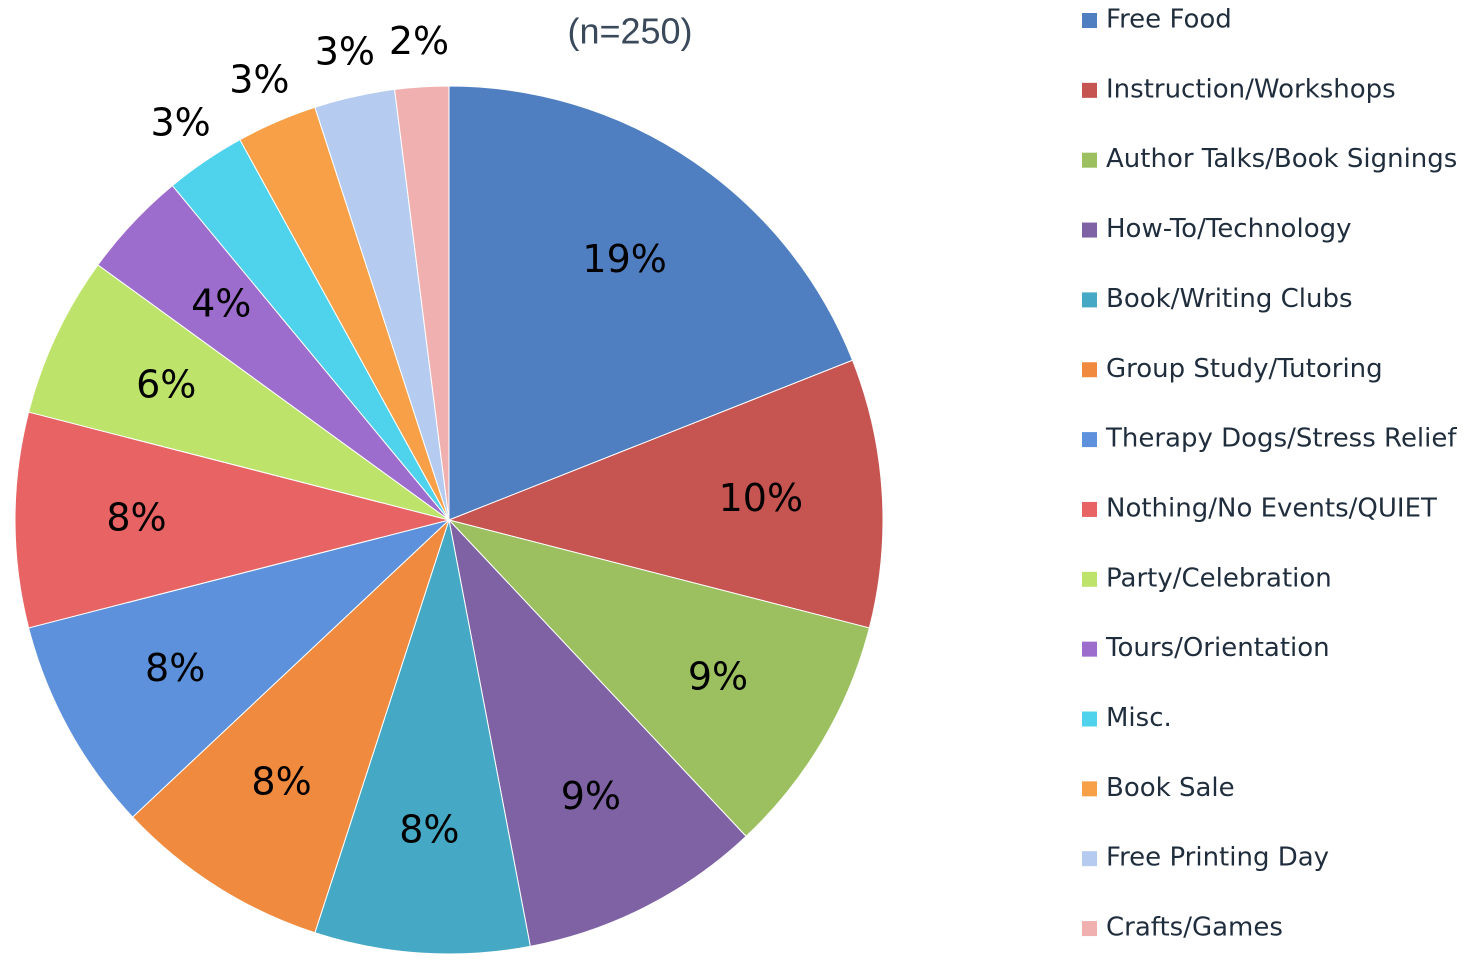 This screenshot has width=1476, height=969. I want to click on legend-label: Party/Celebration, so click(1219, 578).